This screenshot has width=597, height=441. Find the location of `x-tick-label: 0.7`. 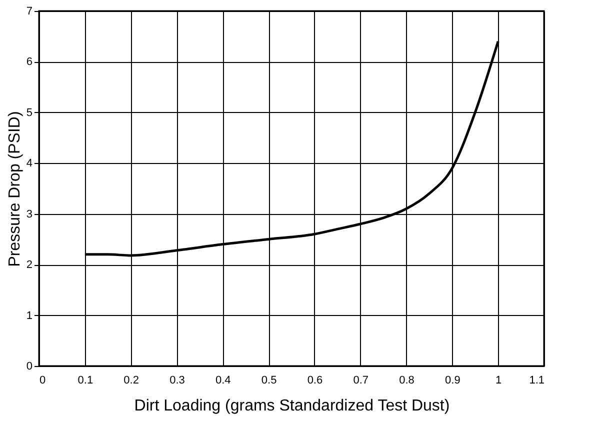

x-tick-label: 0.7 is located at coordinates (361, 380).